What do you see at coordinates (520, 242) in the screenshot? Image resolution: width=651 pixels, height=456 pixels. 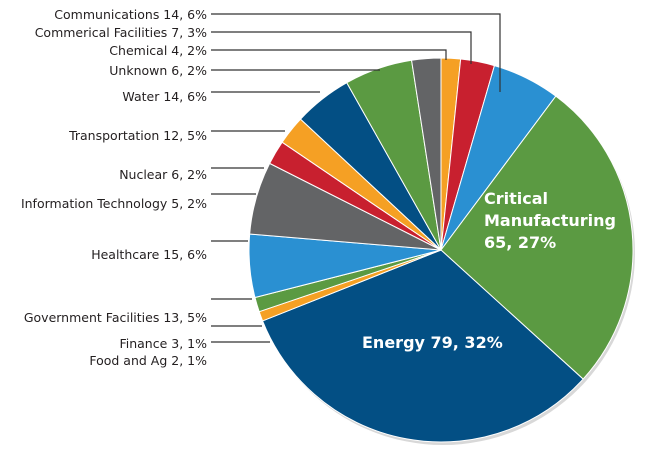 I see `label-critical-manufacturing-line3: 65, 27%` at bounding box center [520, 242].